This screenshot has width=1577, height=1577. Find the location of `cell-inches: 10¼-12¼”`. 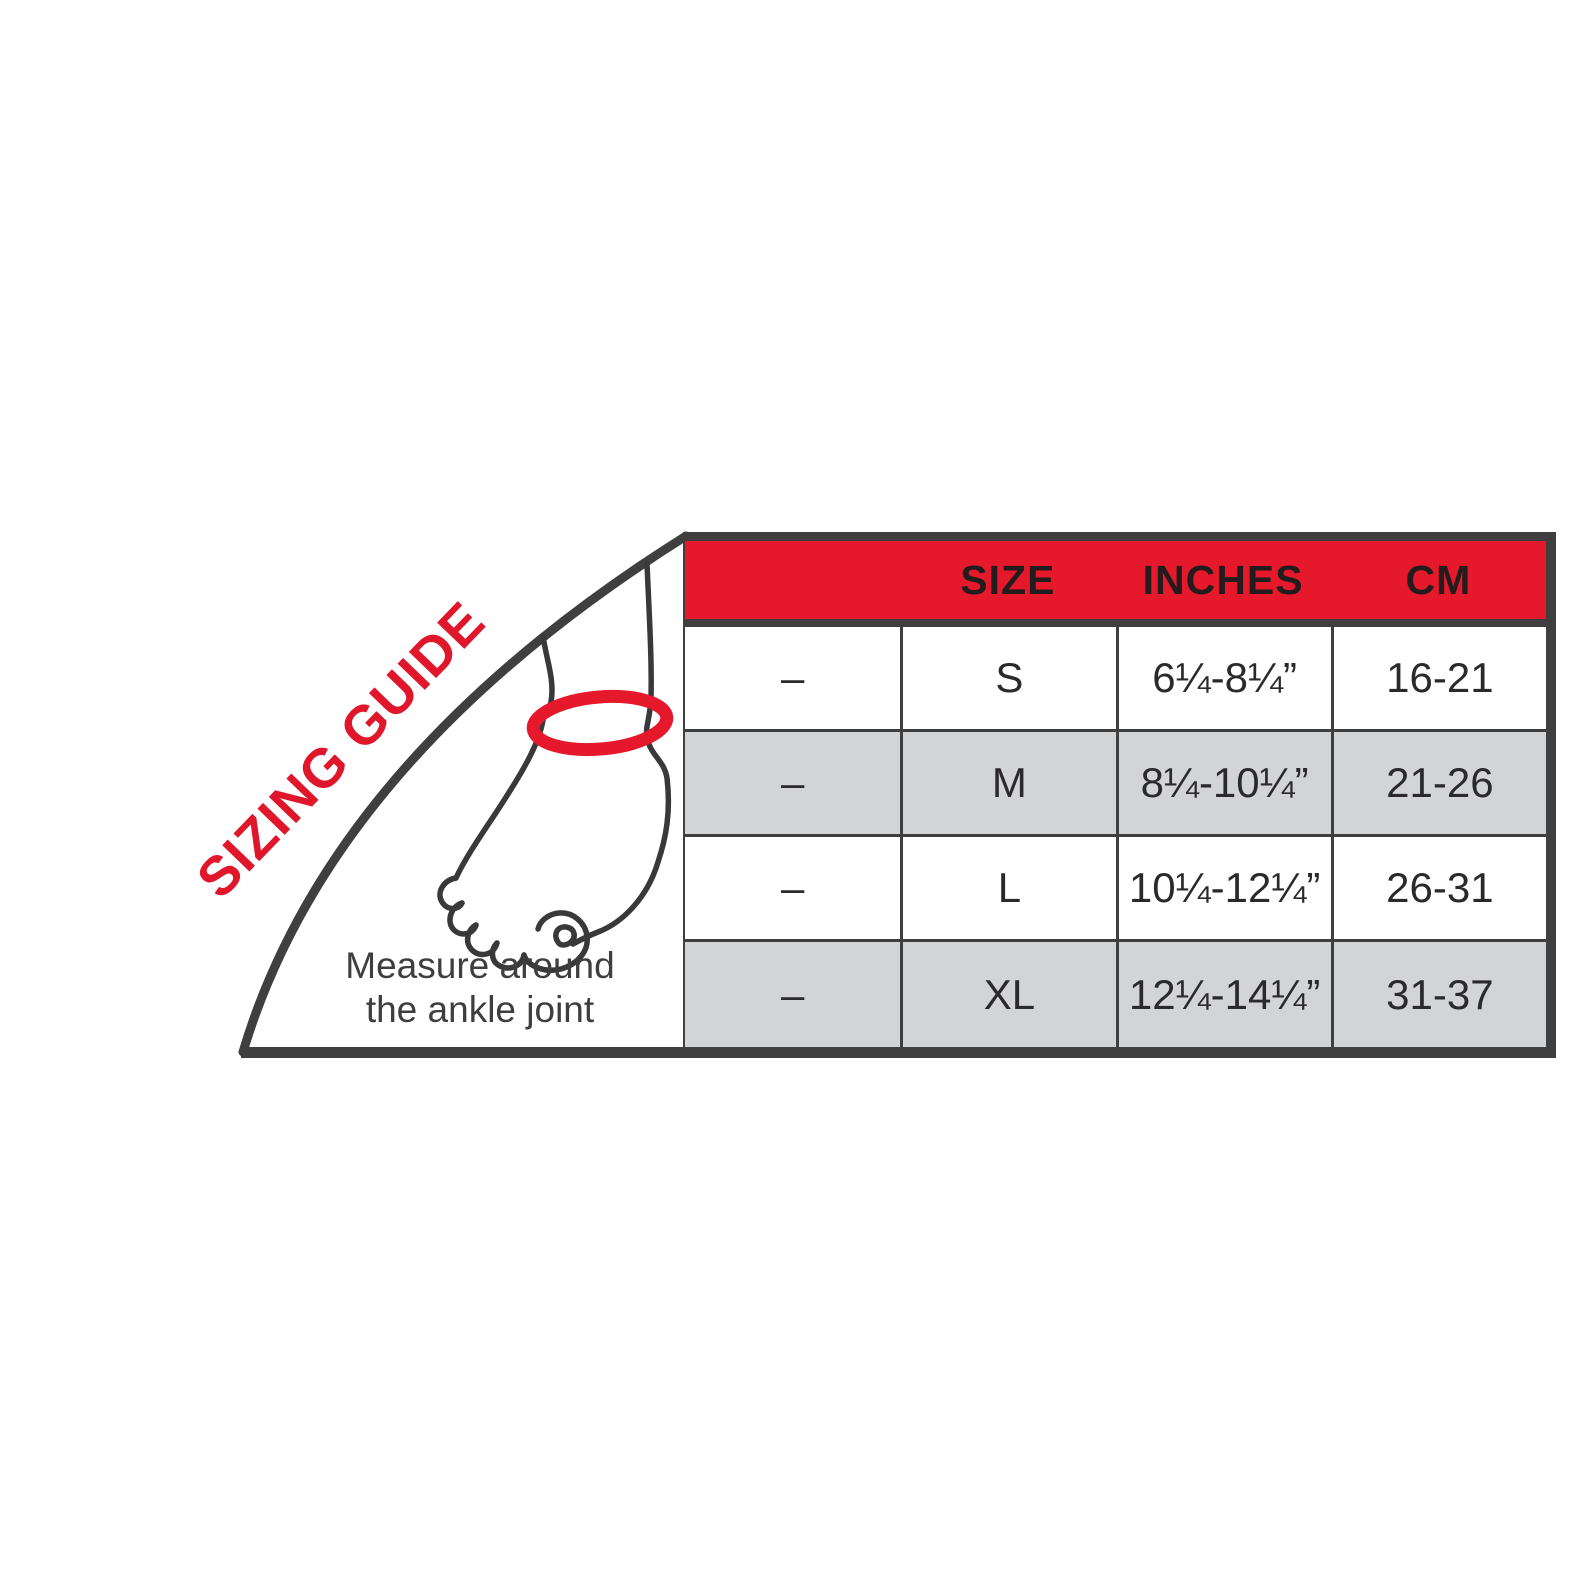

cell-inches: 10¼-12¼” is located at coordinates (1223, 888).